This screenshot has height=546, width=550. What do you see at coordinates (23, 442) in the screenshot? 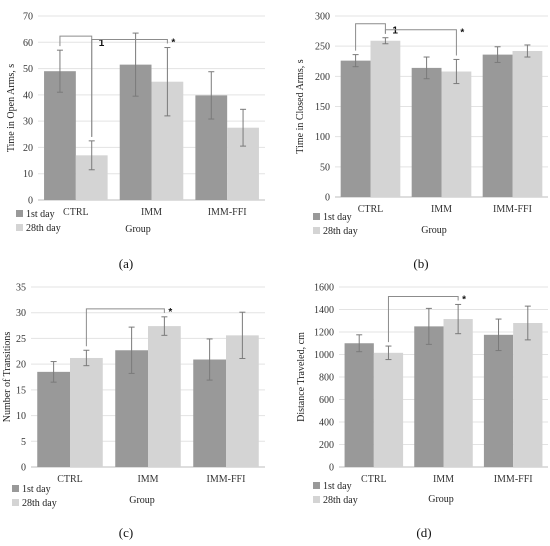
I see `y-tick-label: 5` at bounding box center [23, 442].